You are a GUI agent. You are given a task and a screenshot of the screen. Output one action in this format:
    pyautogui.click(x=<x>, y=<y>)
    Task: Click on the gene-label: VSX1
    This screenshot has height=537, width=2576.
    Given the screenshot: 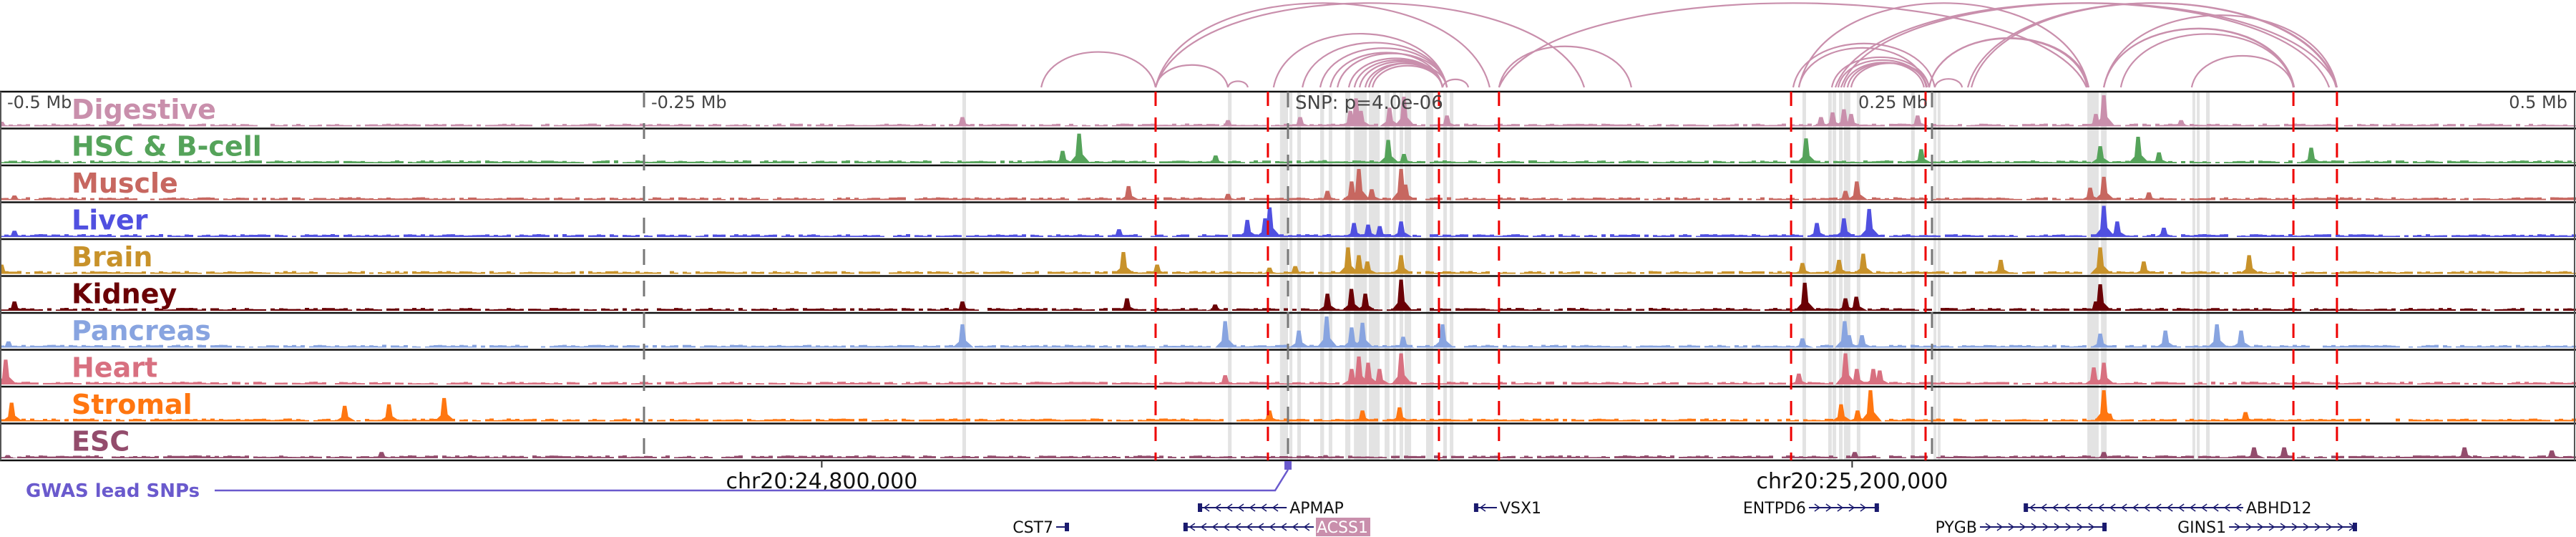 What is the action you would take?
    pyautogui.click(x=1520, y=509)
    